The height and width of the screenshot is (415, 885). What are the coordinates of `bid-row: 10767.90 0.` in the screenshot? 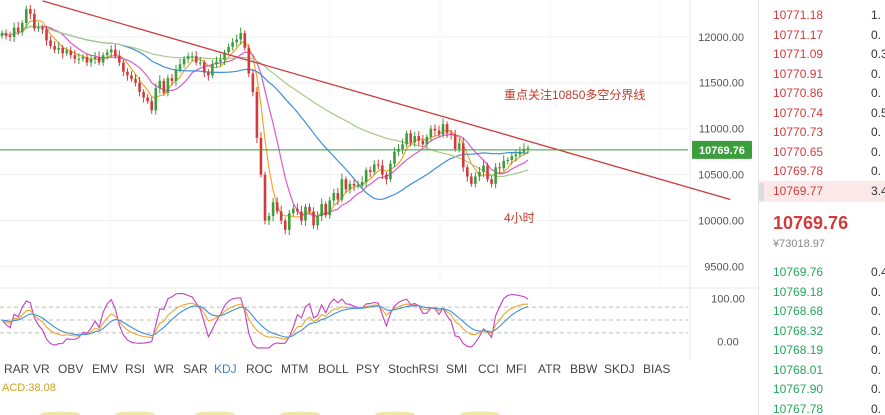 It's located at (822, 389).